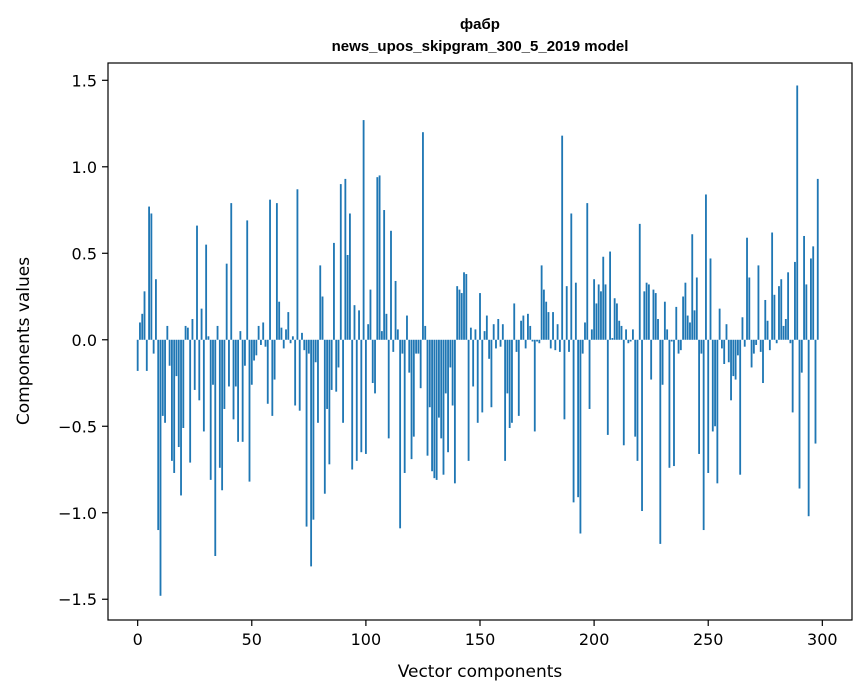 The width and height of the screenshot is (867, 696). Describe the element at coordinates (83, 340) in the screenshot. I see `y-axis-ticks: −1.5 −1.0 −0.5 0.0 0.5 1.0 1.5` at that location.